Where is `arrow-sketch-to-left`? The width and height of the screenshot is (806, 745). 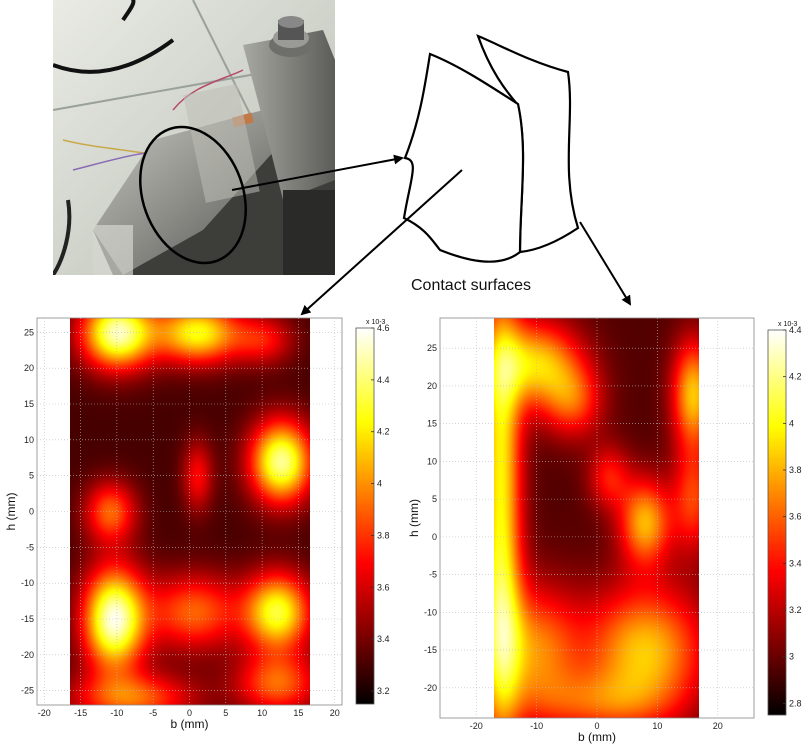 arrow-sketch-to-left is located at coordinates (381, 242).